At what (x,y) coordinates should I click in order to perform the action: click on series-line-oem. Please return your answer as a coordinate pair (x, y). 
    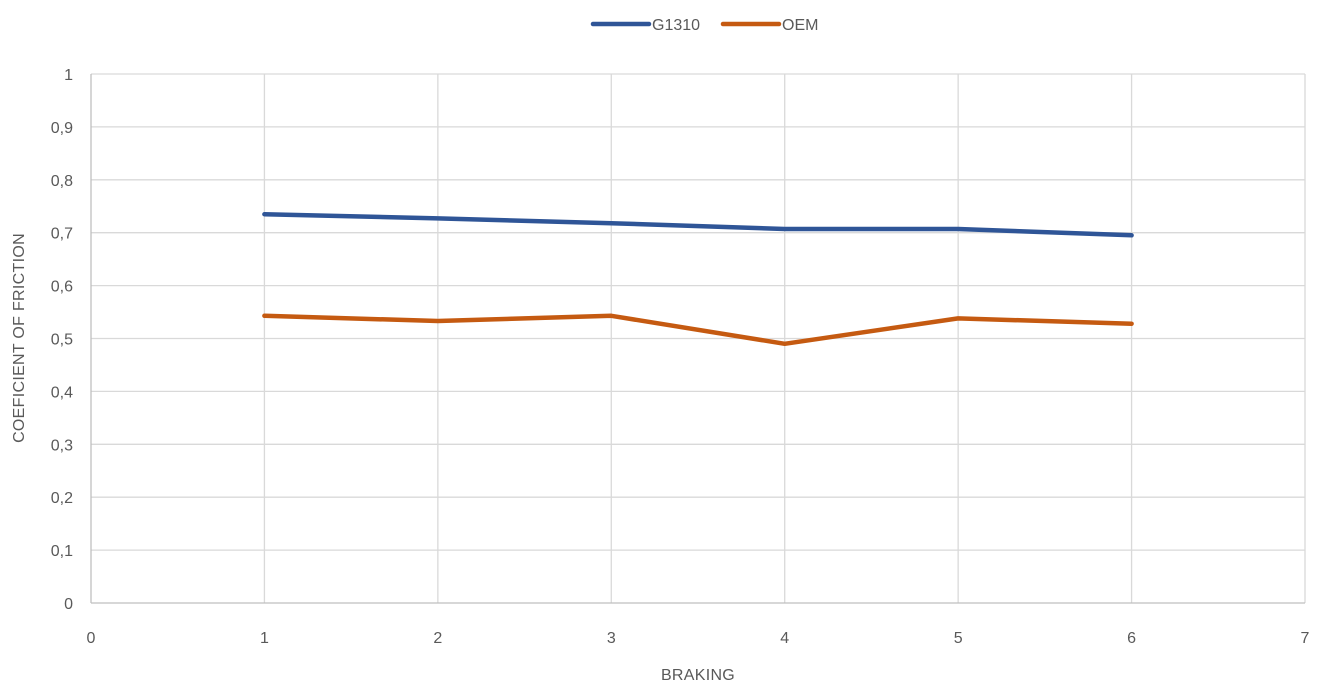
    Looking at the image, I should click on (698, 330).